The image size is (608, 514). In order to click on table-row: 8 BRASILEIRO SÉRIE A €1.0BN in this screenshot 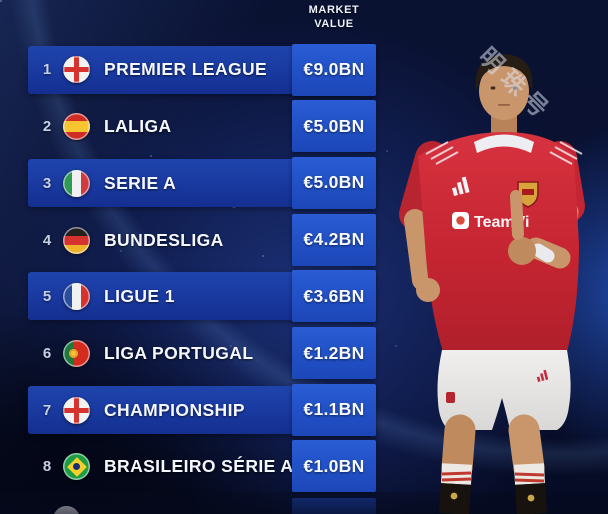, I will do `click(304, 466)`.